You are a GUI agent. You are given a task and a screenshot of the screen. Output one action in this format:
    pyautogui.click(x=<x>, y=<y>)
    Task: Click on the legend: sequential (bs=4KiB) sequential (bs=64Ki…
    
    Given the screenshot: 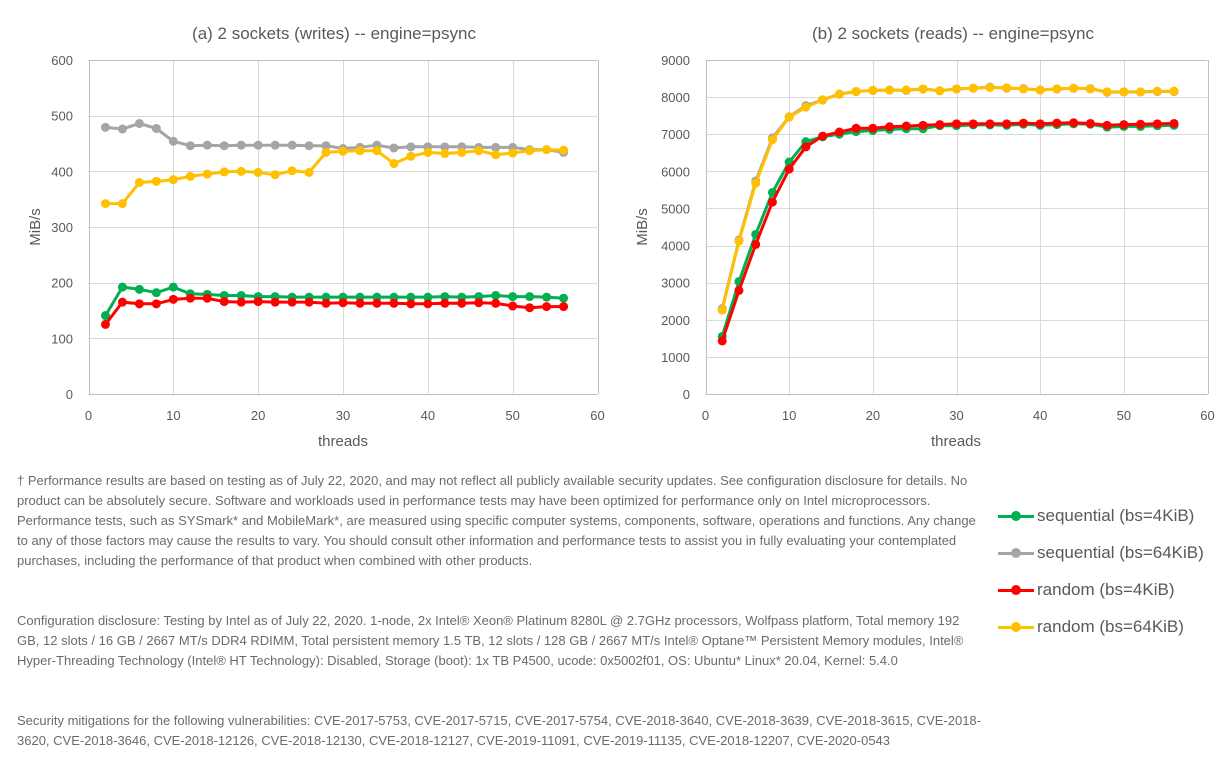 What is the action you would take?
    pyautogui.click(x=1101, y=571)
    